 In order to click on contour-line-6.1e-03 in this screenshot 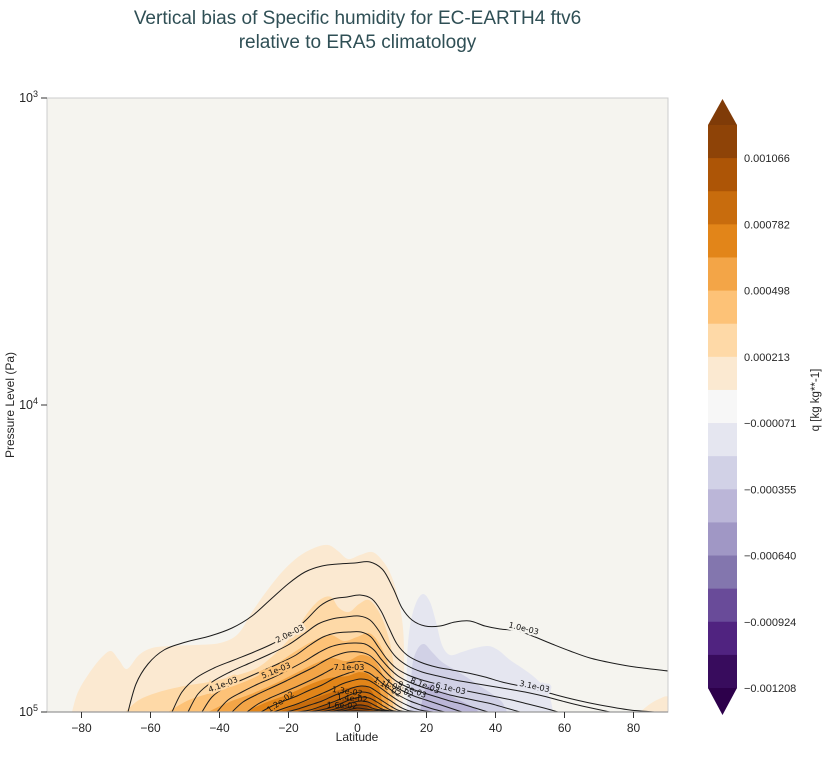, I will do `click(360, 681)`.